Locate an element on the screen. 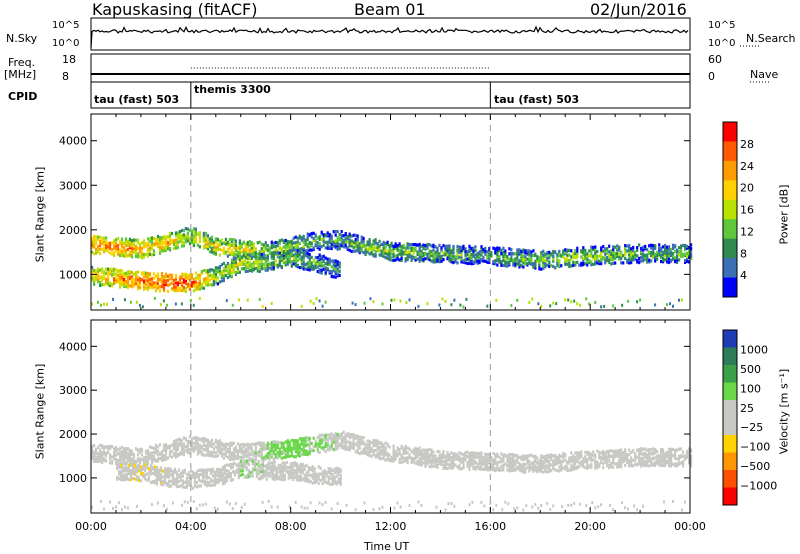 The height and width of the screenshot is (554, 800). power-ytick-label: 3000 is located at coordinates (73, 185).